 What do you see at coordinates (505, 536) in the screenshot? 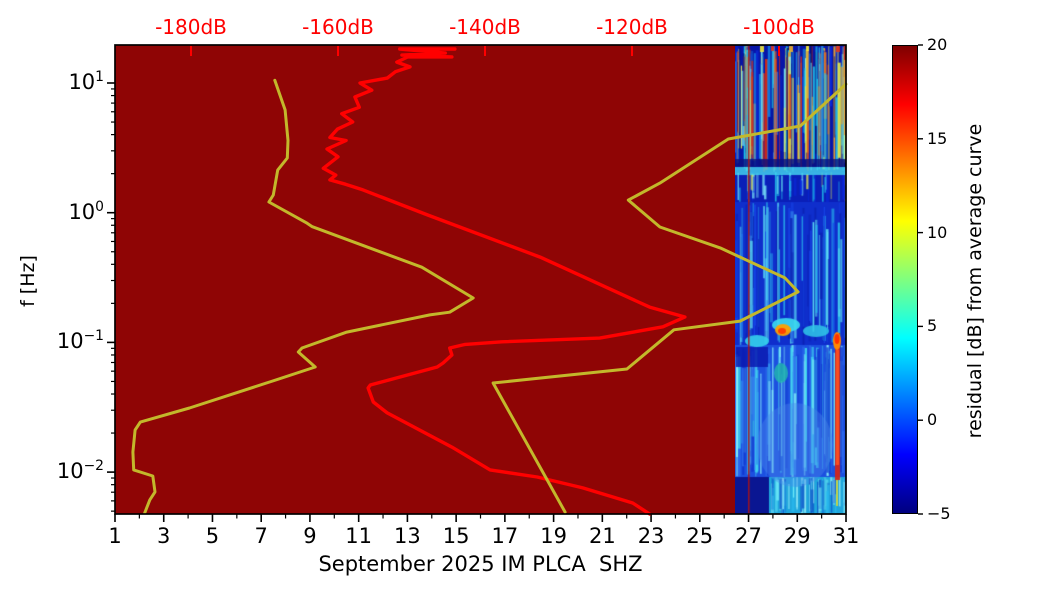
I see `x-tick-label: 17` at bounding box center [505, 536].